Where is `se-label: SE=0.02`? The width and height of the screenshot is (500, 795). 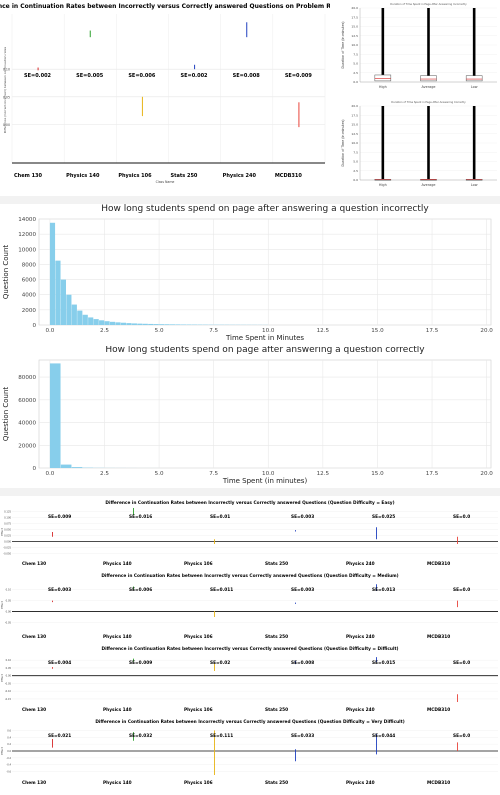 se-label: SE=0.02 is located at coordinates (220, 663).